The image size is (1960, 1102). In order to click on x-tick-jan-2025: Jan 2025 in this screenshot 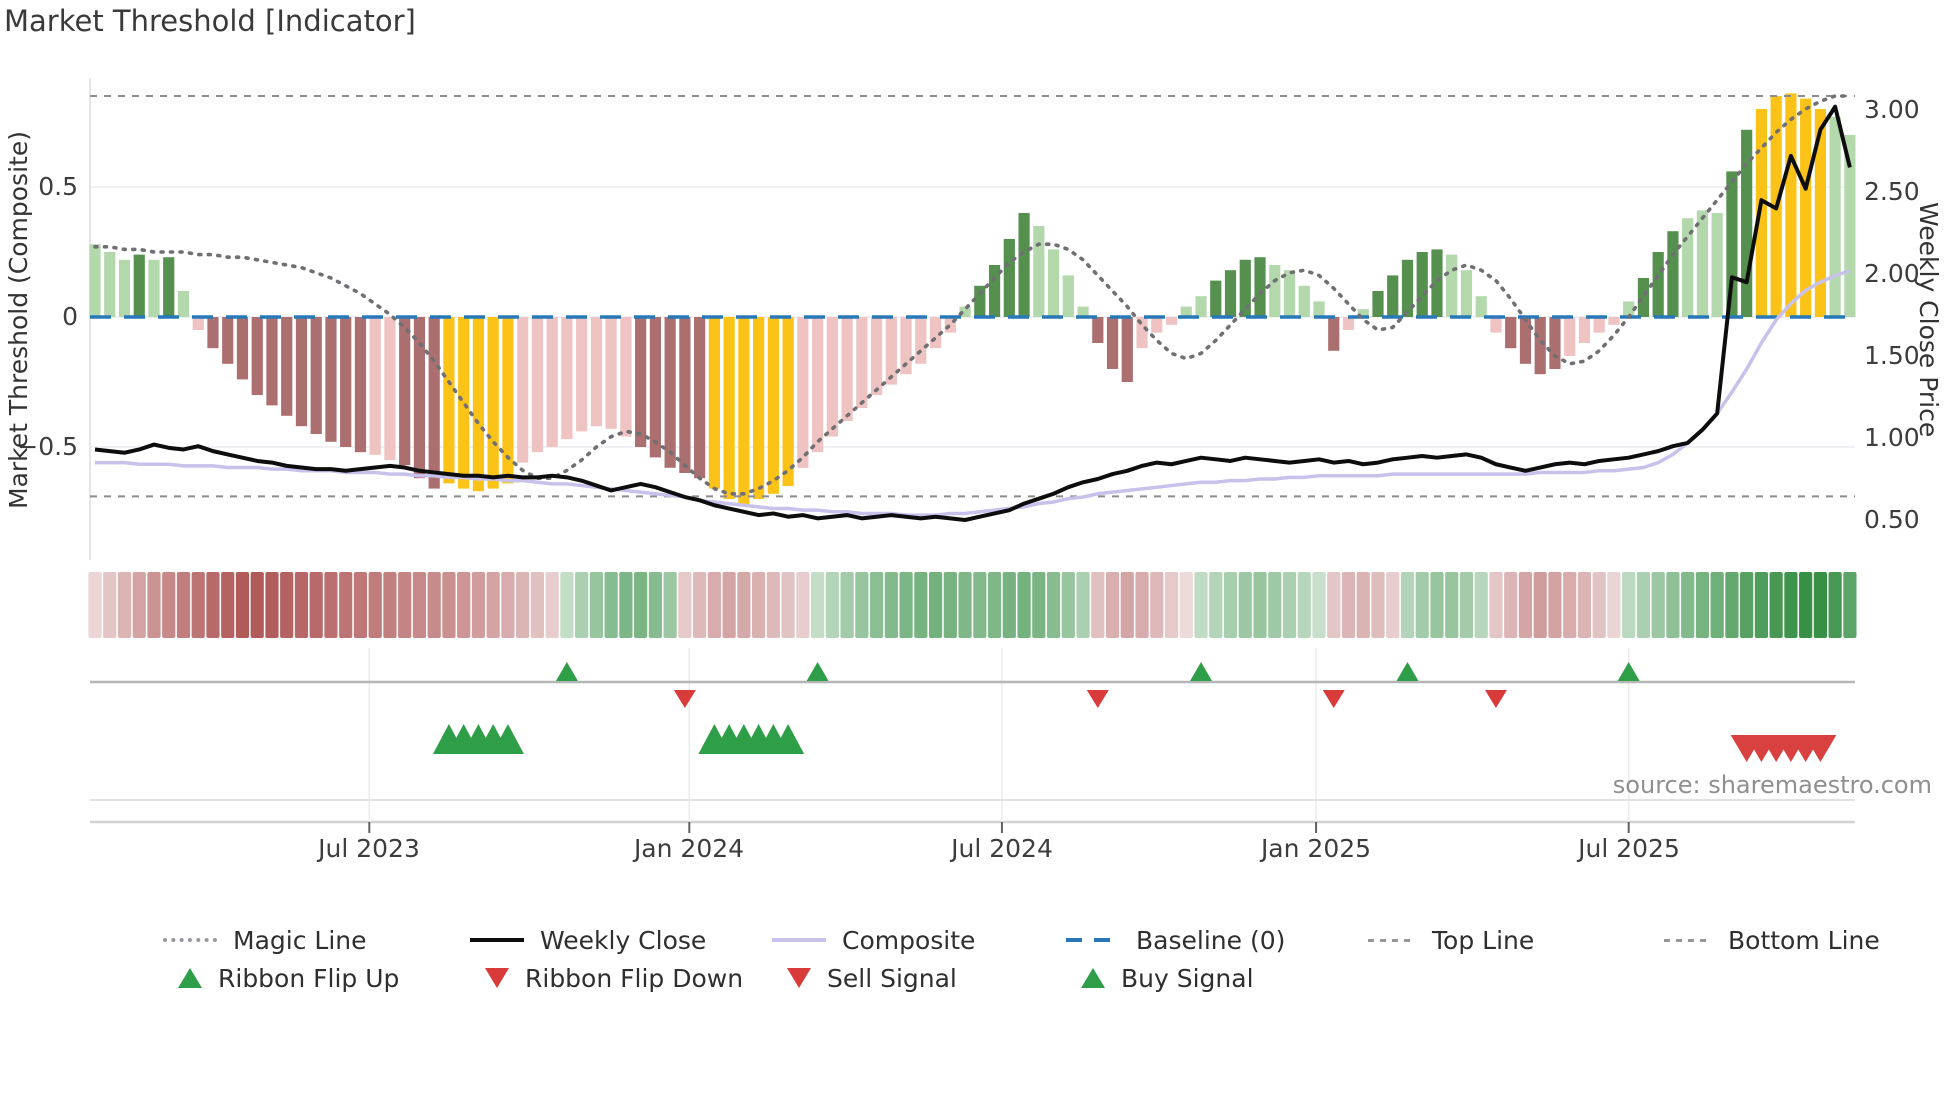, I will do `click(1316, 848)`.